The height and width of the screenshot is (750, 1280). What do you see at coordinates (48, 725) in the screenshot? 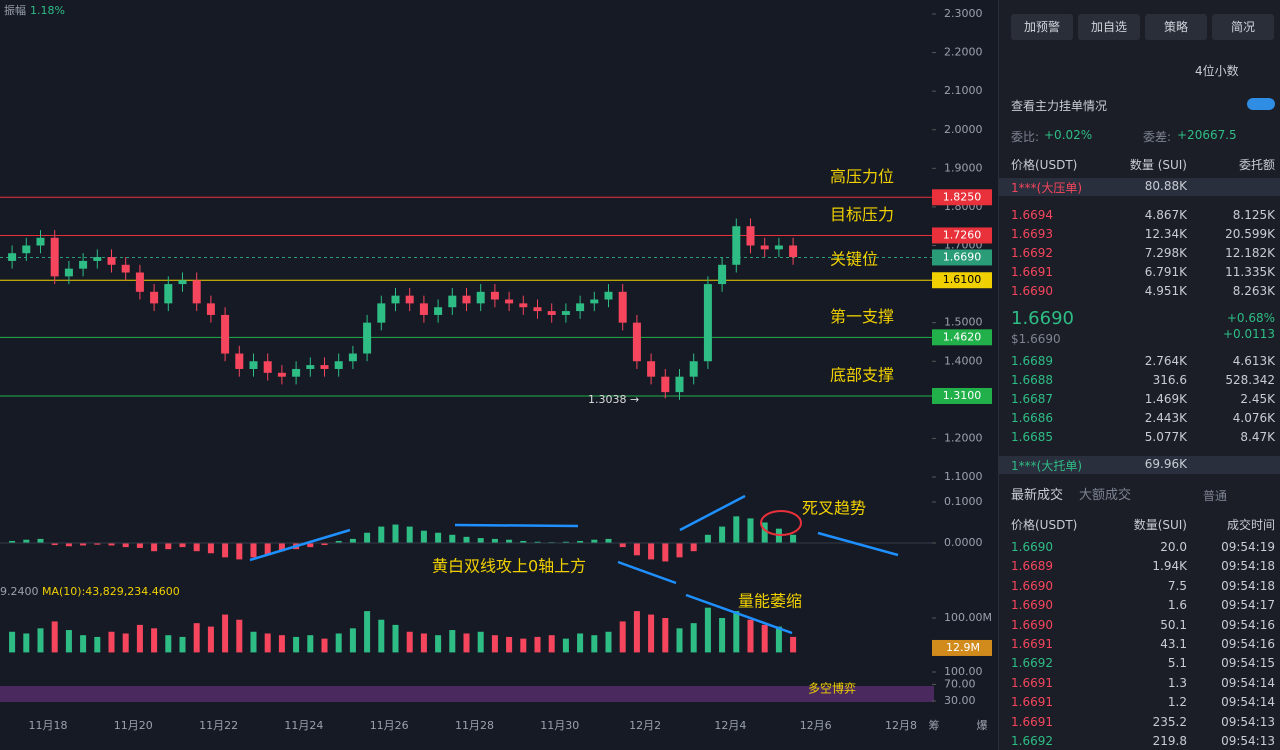
I see `x-tick-label: 11月18` at bounding box center [48, 725].